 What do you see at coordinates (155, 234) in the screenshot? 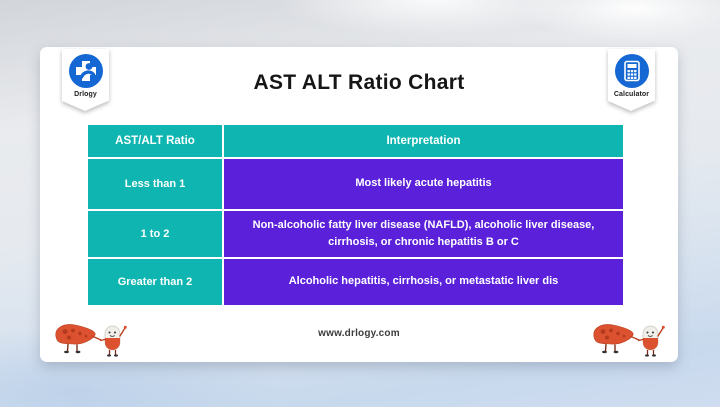
I see `table-row-2-ratio: 1 to 2` at bounding box center [155, 234].